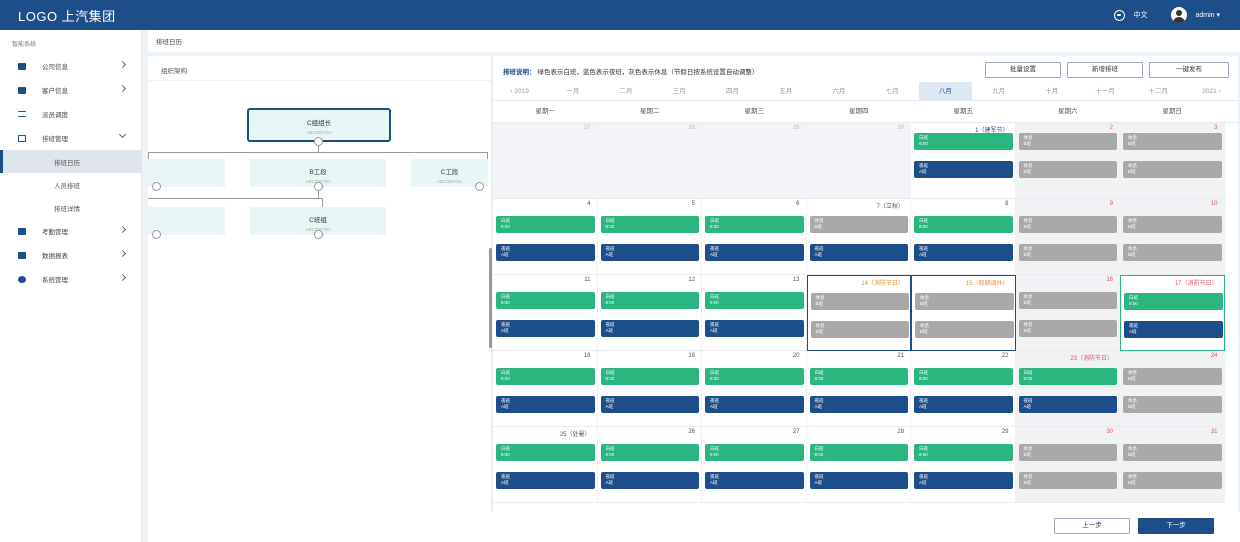 This screenshot has width=1240, height=542. What do you see at coordinates (649, 465) in the screenshot?
I see `calendar-day-cell: 26 白班 8:00 夜班 A班` at bounding box center [649, 465].